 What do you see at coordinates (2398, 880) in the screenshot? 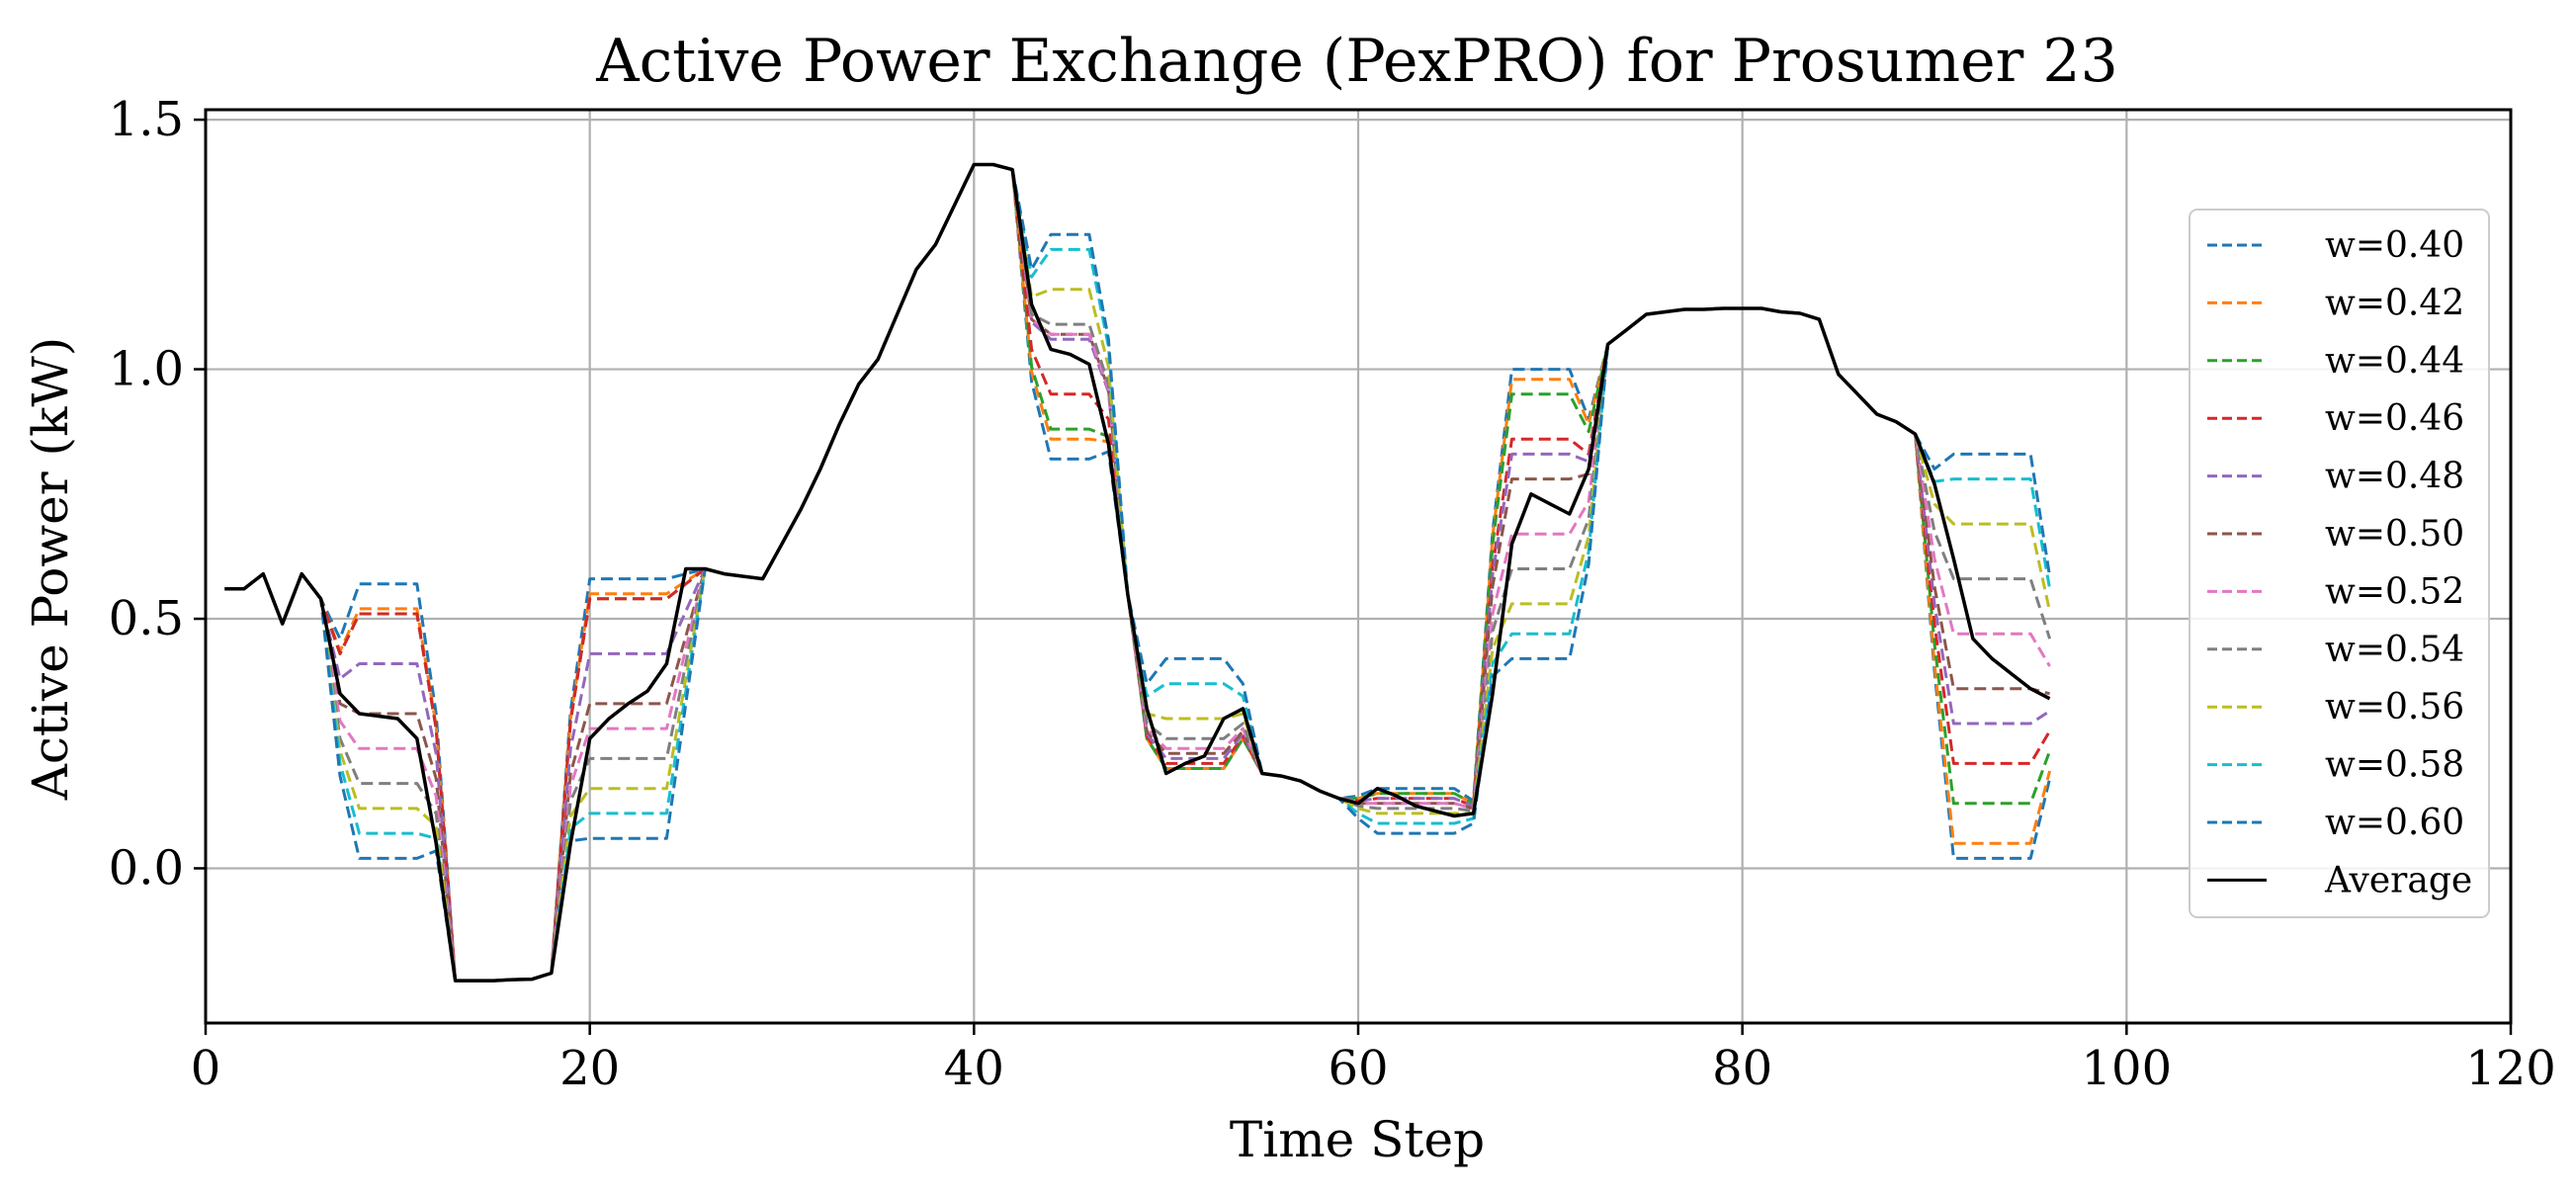
I see `legend-label: Average` at bounding box center [2398, 880].